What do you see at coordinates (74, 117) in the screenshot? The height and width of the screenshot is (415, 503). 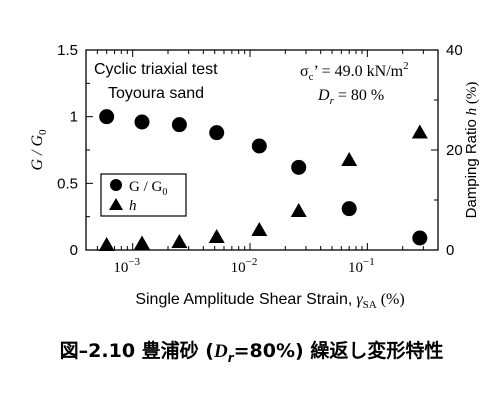 I see `y-left-tick-label: 1` at bounding box center [74, 117].